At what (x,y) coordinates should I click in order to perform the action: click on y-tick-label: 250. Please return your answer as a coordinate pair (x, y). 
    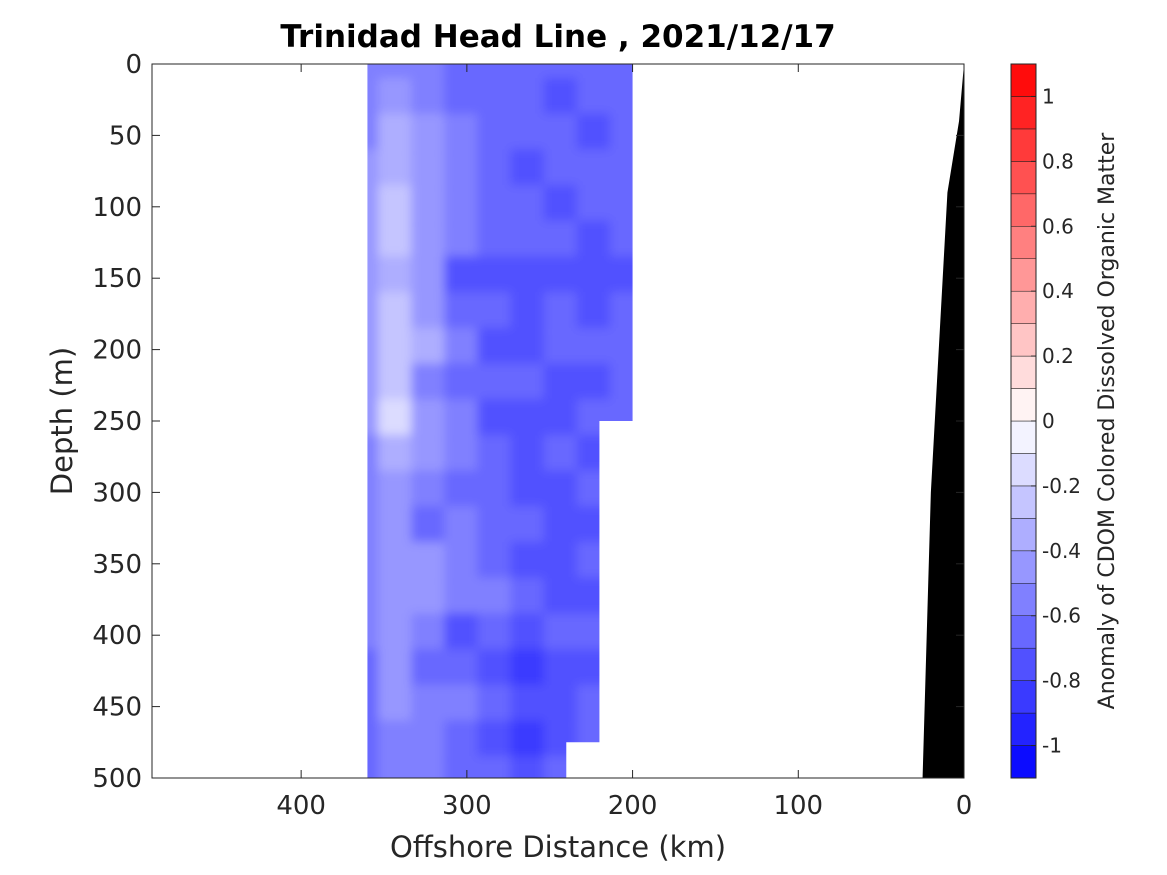
    Looking at the image, I should click on (117, 422).